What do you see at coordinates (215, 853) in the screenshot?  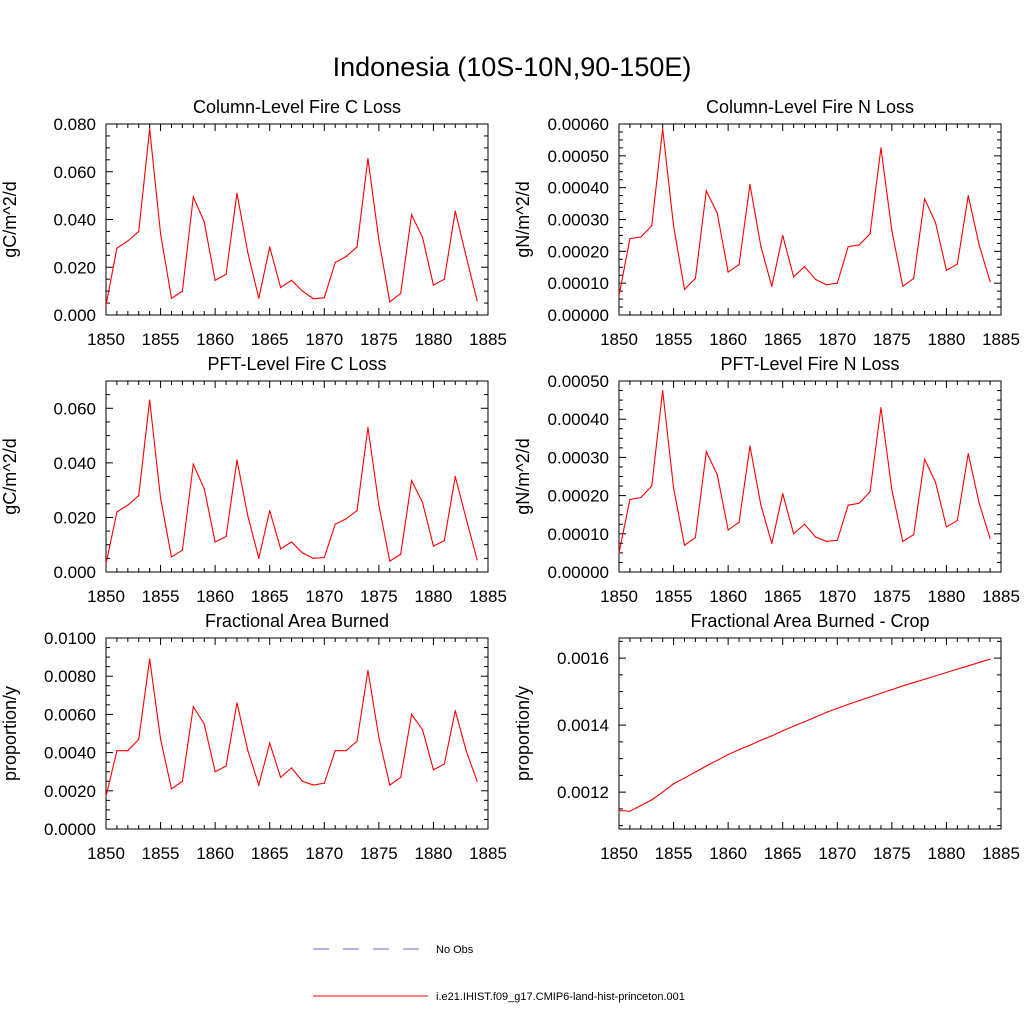 I see `x-tick-label: 1860` at bounding box center [215, 853].